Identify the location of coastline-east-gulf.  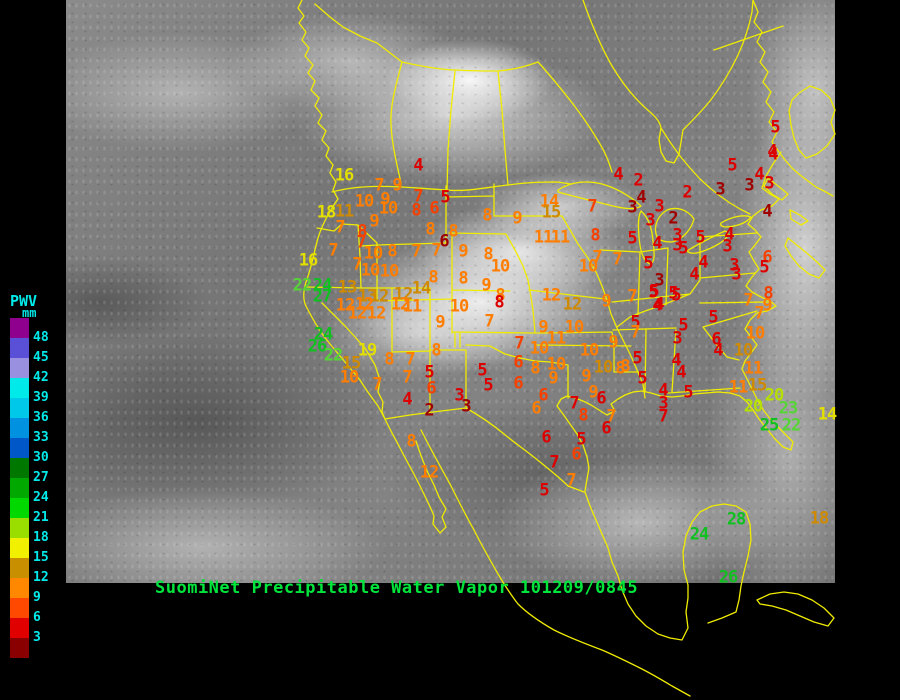
(675, 321).